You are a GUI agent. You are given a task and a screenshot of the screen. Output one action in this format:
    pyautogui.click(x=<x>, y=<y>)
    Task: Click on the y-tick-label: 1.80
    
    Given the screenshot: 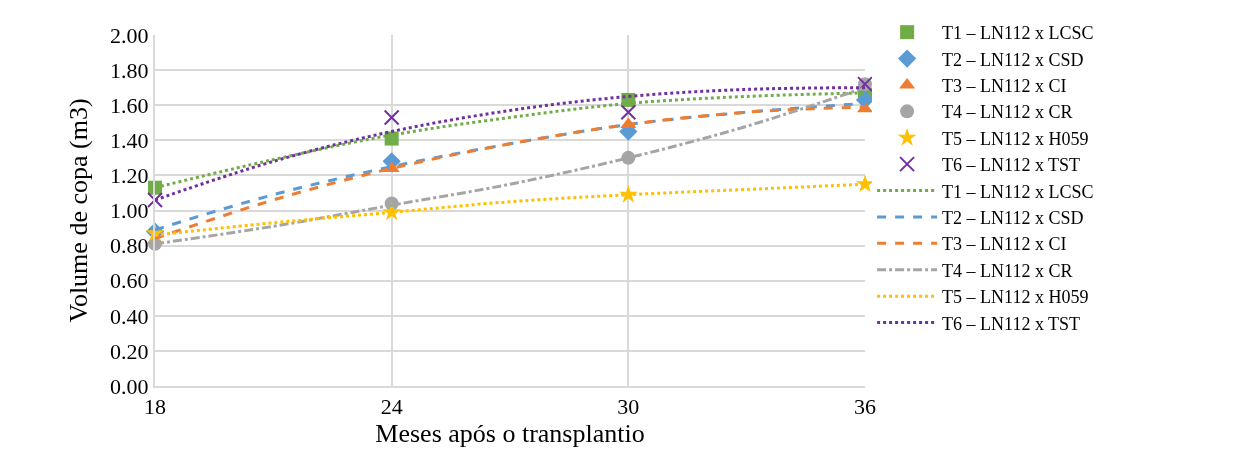 What is the action you would take?
    pyautogui.click(x=129, y=70)
    